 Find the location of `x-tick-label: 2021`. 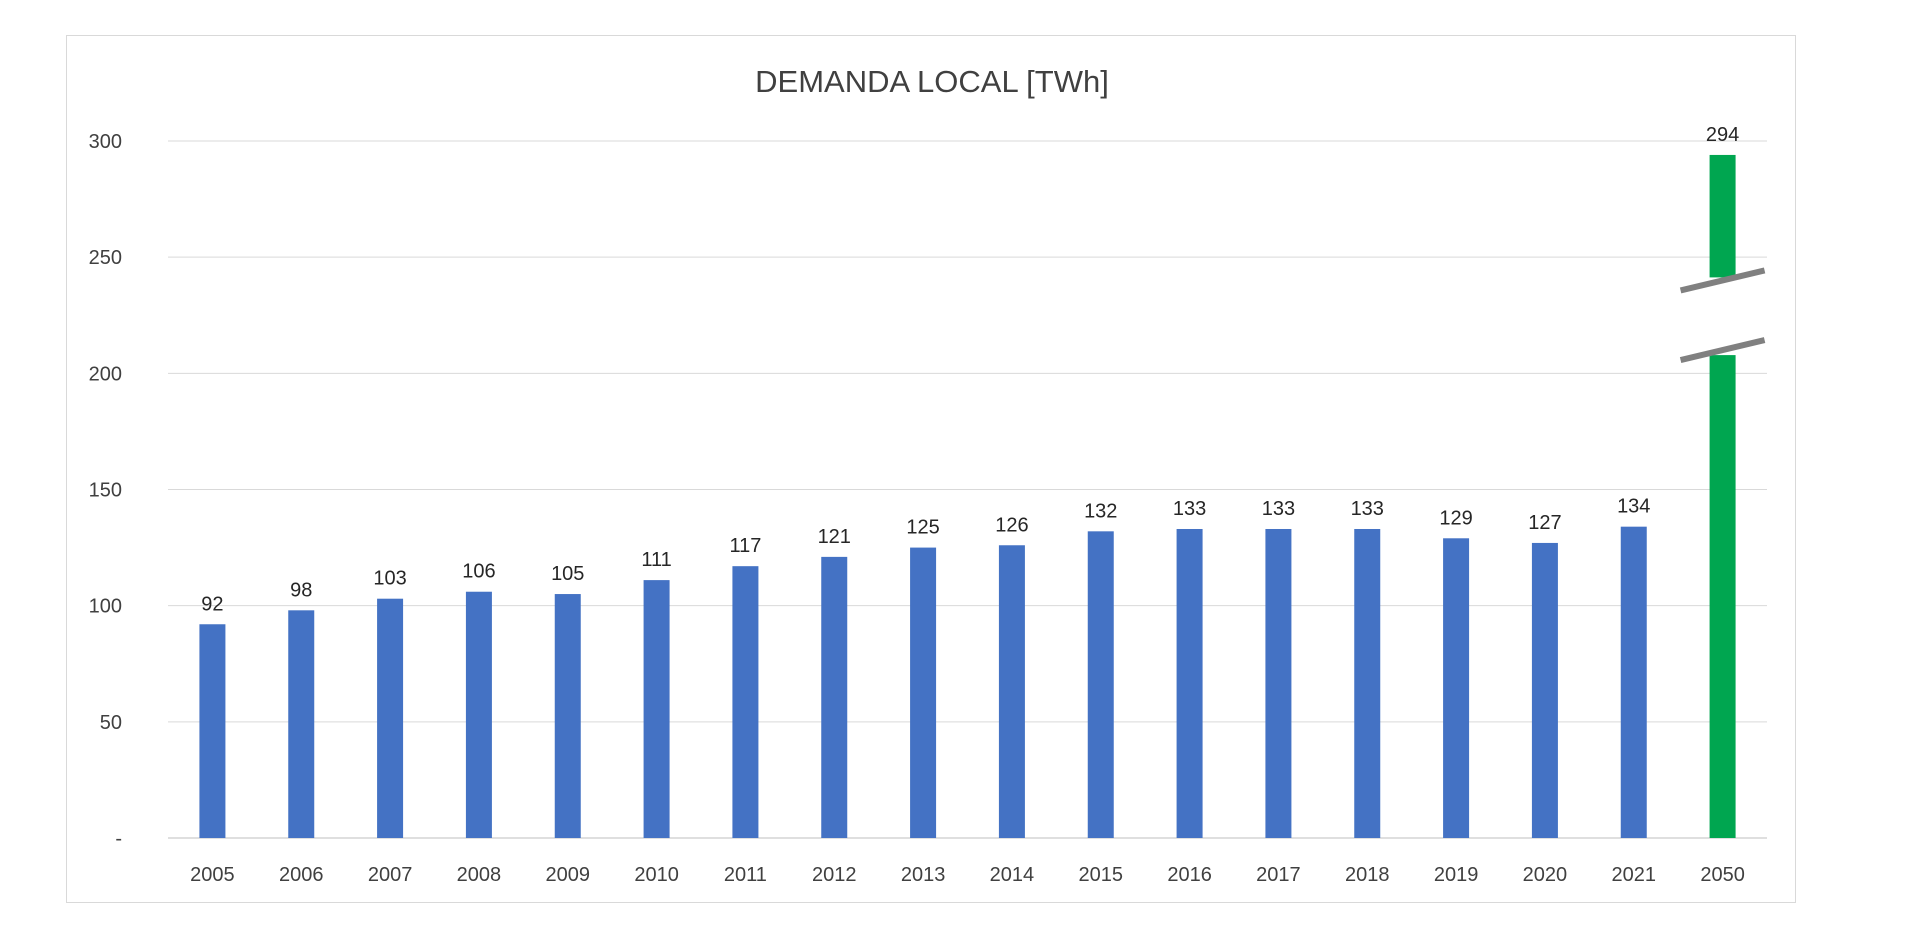

x-tick-label: 2021 is located at coordinates (1634, 875).